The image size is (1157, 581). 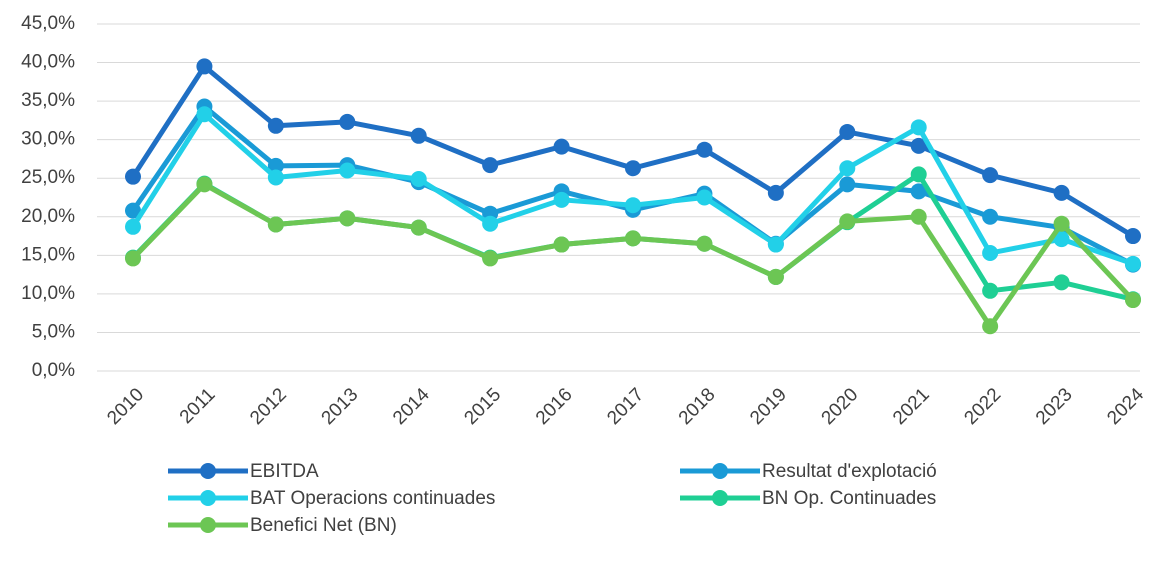 What do you see at coordinates (768, 406) in the screenshot?
I see `x-tick-label: 2019` at bounding box center [768, 406].